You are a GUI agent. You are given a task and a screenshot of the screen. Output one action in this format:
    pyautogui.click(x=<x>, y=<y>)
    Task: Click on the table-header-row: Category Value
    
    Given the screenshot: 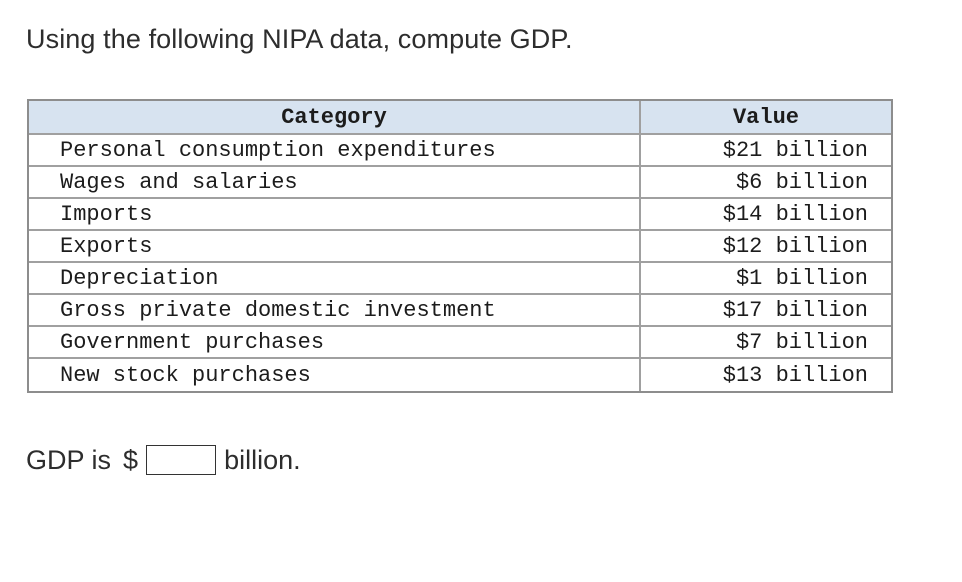 What is the action you would take?
    pyautogui.click(x=460, y=118)
    